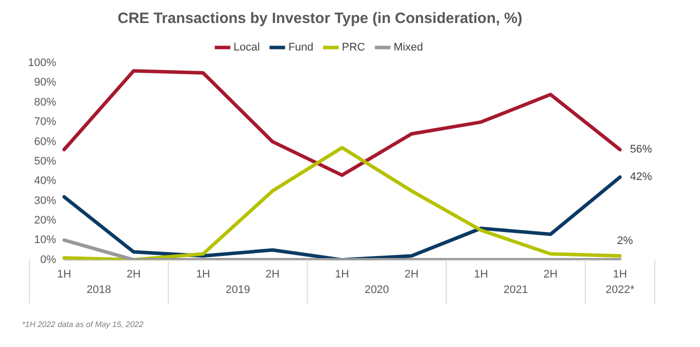 The height and width of the screenshot is (347, 700). Describe the element at coordinates (99, 290) in the screenshot. I see `text: 2018` at that location.